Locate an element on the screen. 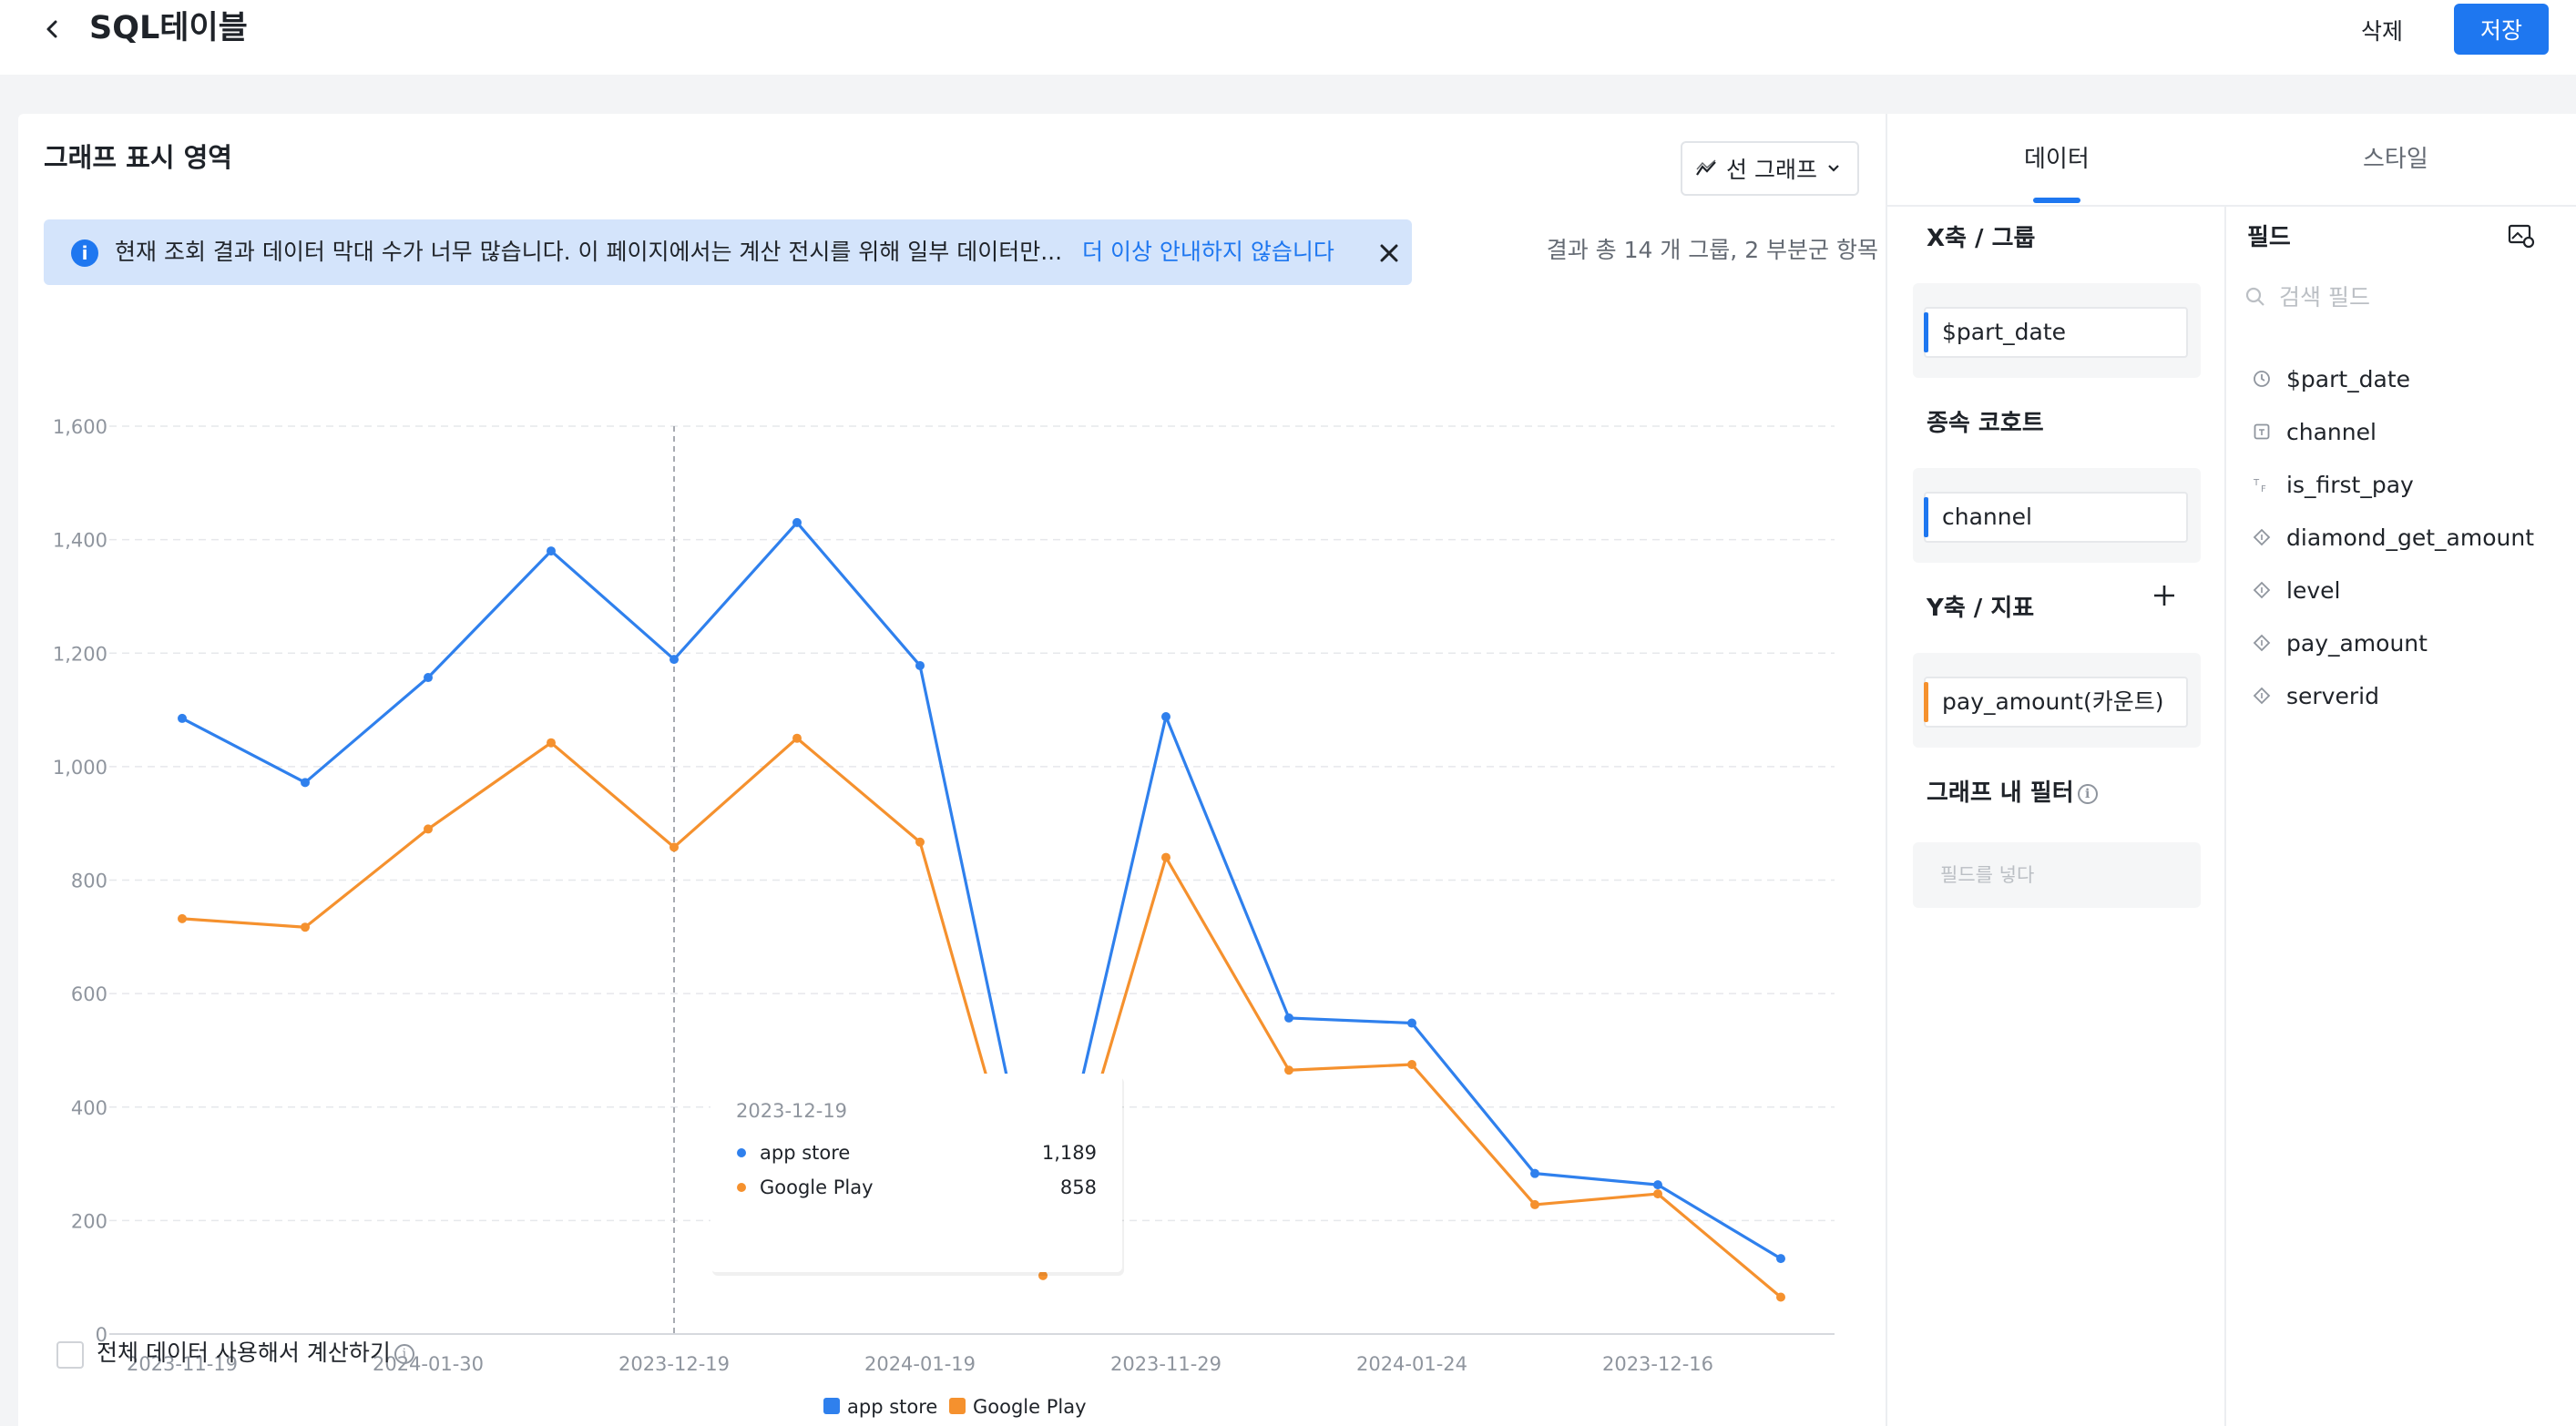  cohort-drop-zone: channel is located at coordinates (2057, 515).